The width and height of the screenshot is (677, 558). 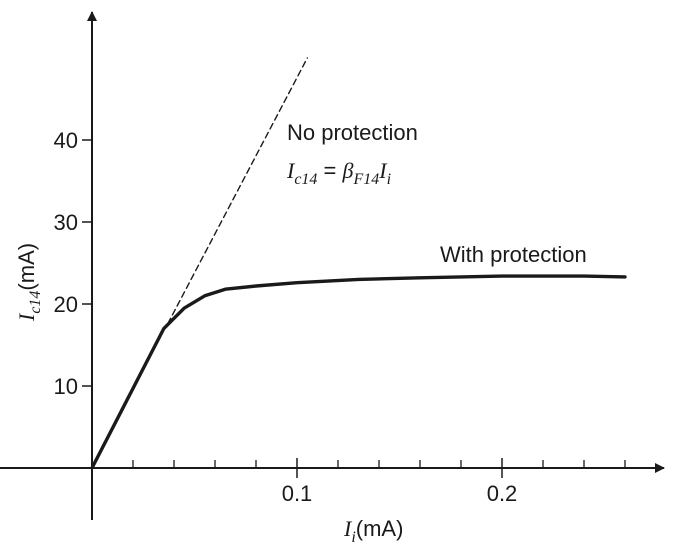 I want to click on x-tick-label: 0.2, so click(x=502, y=493).